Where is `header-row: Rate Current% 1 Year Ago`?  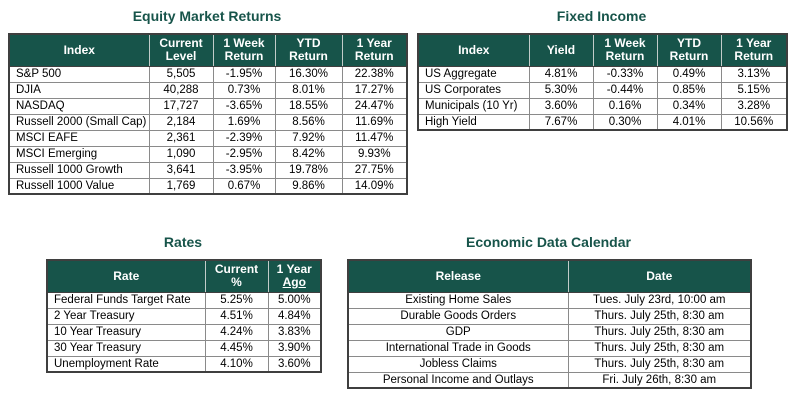 header-row: Rate Current% 1 Year Ago is located at coordinates (184, 276).